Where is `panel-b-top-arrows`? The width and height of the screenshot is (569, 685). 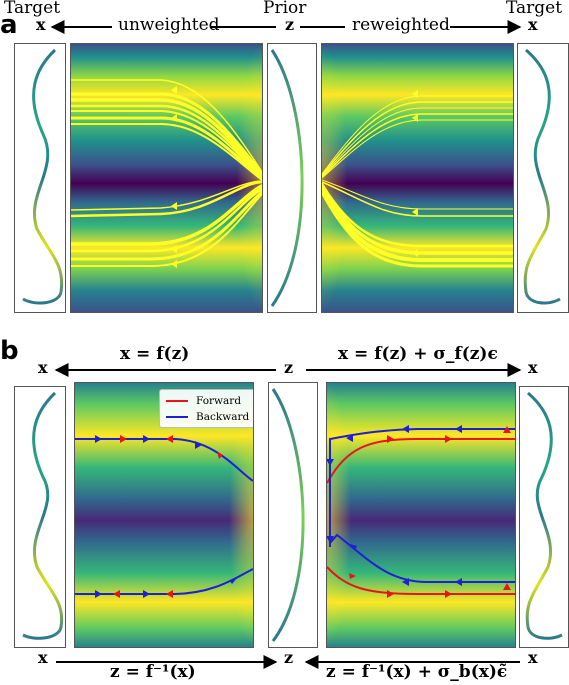
panel-b-top-arrows is located at coordinates (288, 370).